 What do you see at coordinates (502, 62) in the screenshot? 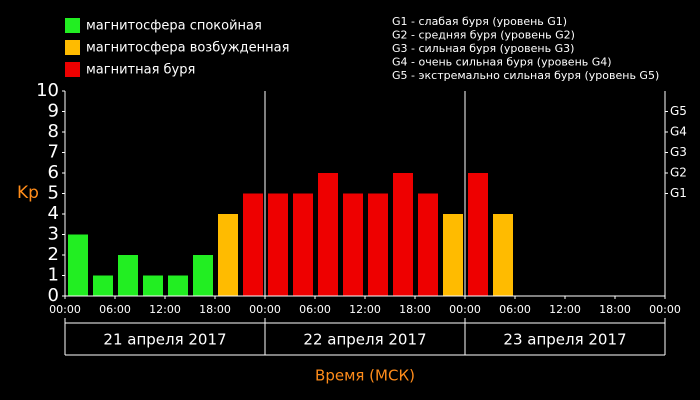
I see `storm-note: G4 - очень сильная буря (уровень G4)` at bounding box center [502, 62].